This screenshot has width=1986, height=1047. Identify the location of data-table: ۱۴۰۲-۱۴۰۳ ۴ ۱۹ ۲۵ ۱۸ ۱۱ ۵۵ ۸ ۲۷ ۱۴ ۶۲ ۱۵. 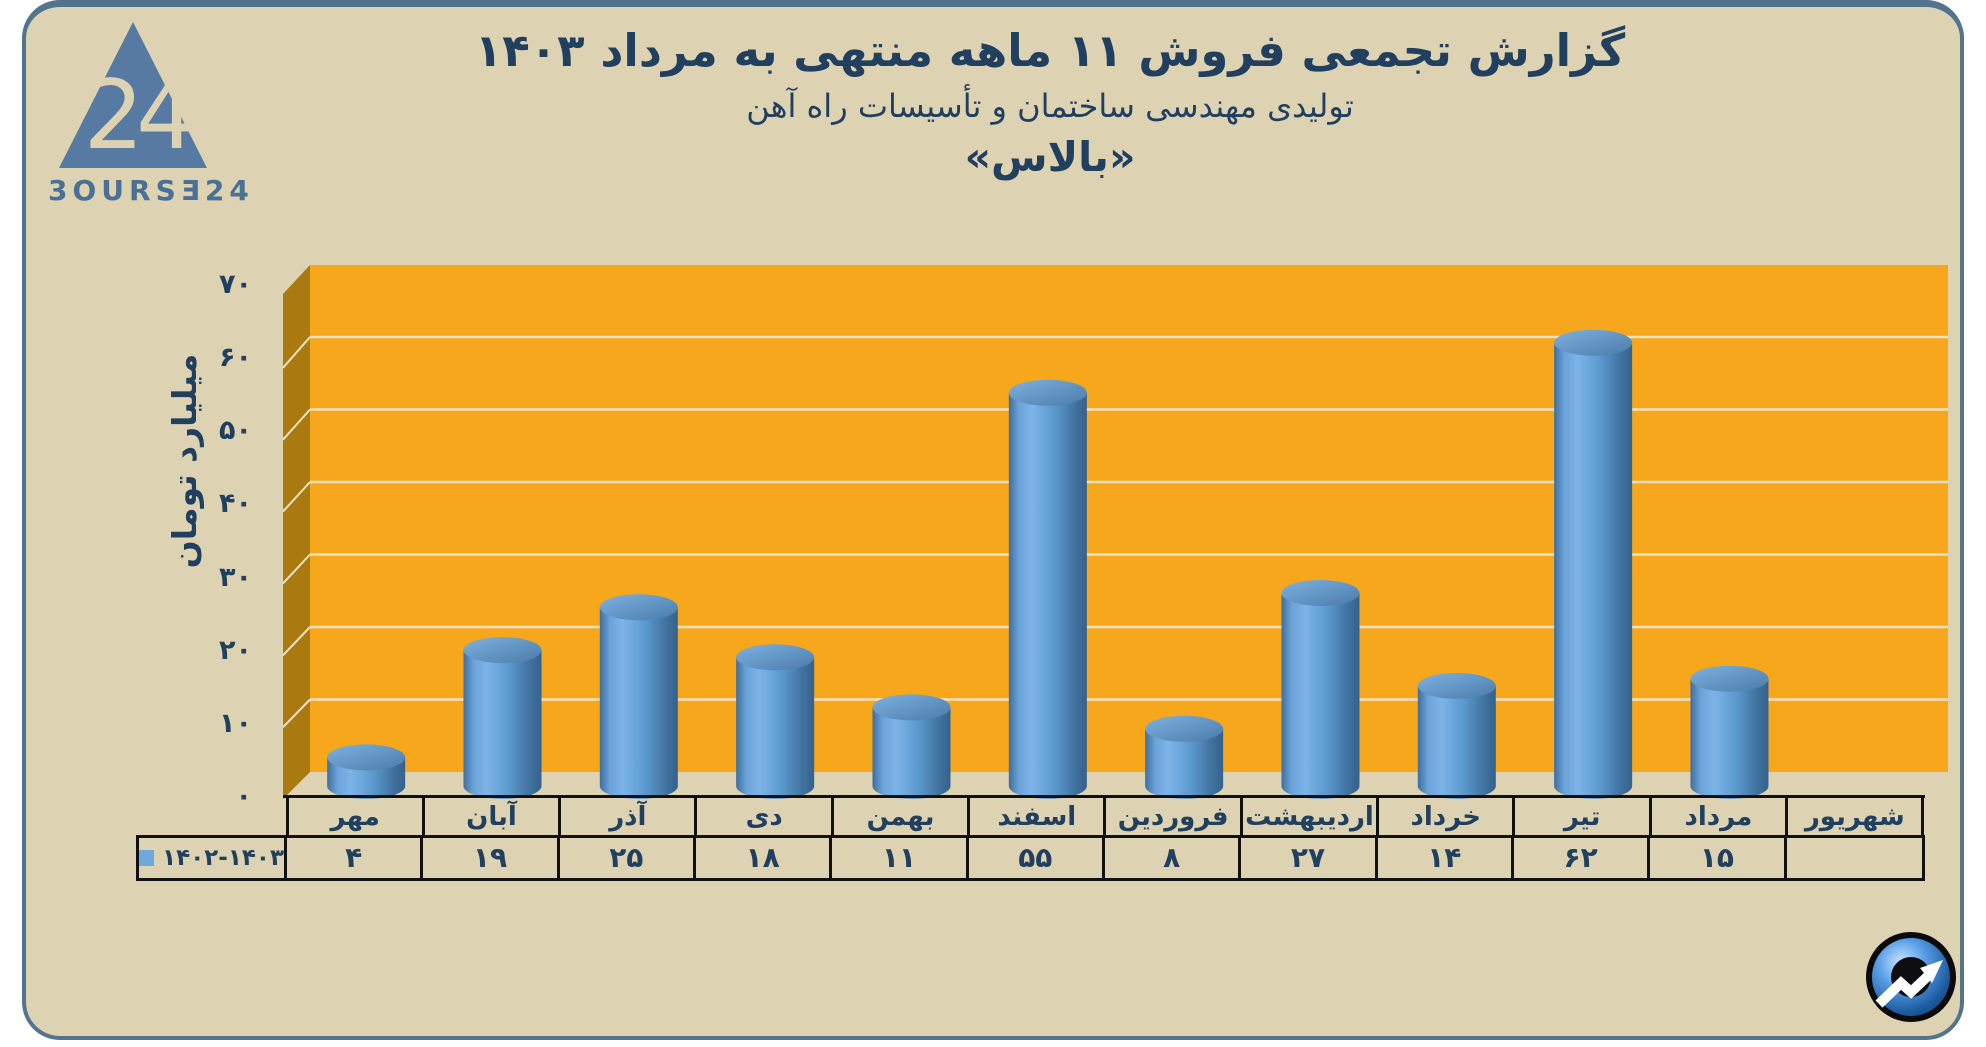
(1030, 858).